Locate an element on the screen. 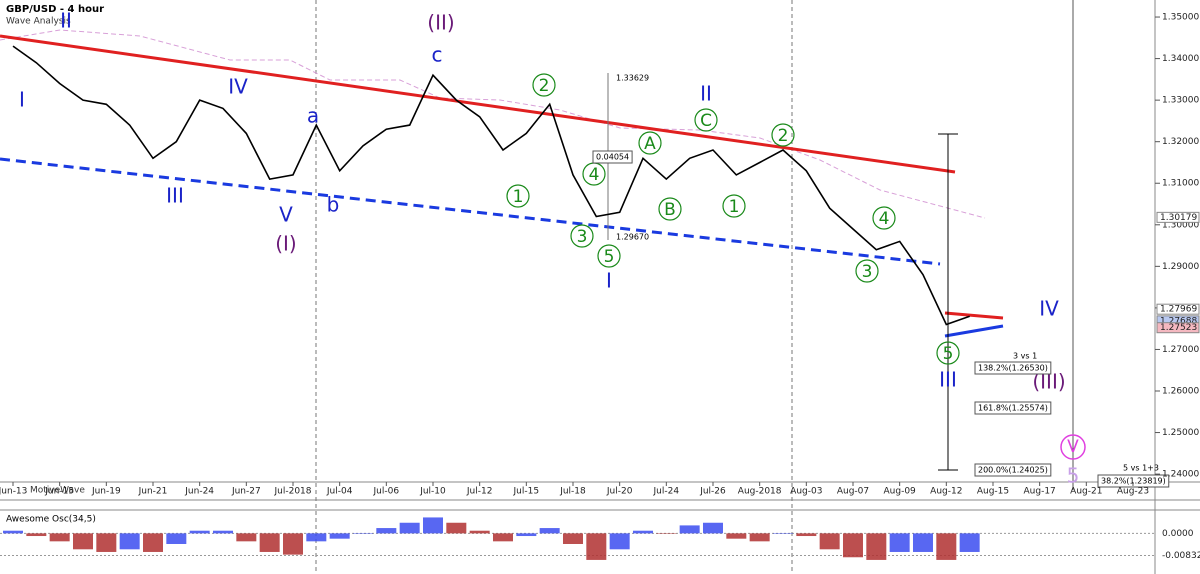 The image size is (1200, 574). wave-label: c is located at coordinates (437, 55).